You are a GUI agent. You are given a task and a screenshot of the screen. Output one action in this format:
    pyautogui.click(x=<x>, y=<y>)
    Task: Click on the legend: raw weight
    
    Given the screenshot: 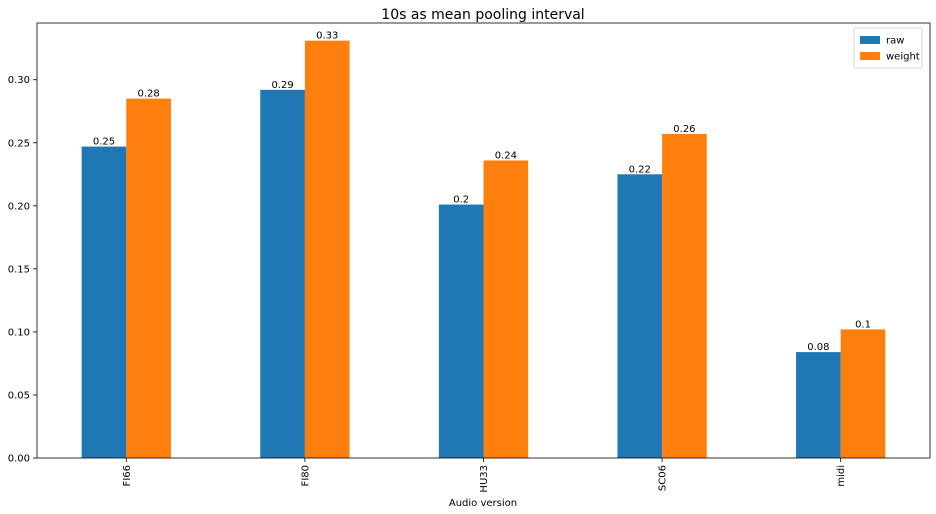 What is the action you would take?
    pyautogui.click(x=888, y=48)
    